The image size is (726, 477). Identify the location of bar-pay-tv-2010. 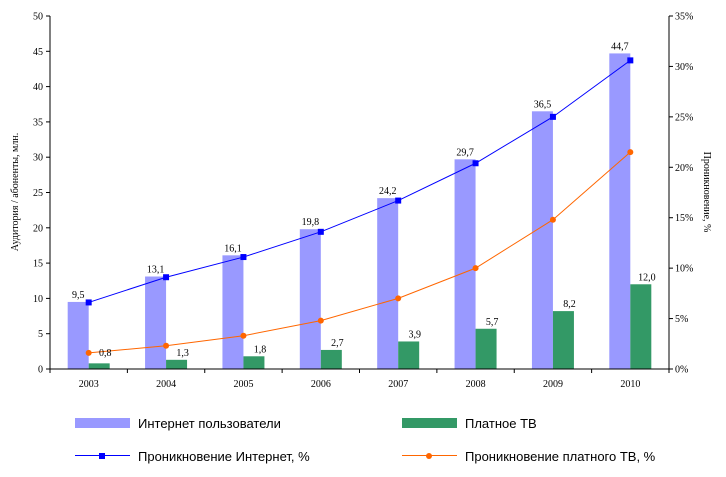
(641, 326).